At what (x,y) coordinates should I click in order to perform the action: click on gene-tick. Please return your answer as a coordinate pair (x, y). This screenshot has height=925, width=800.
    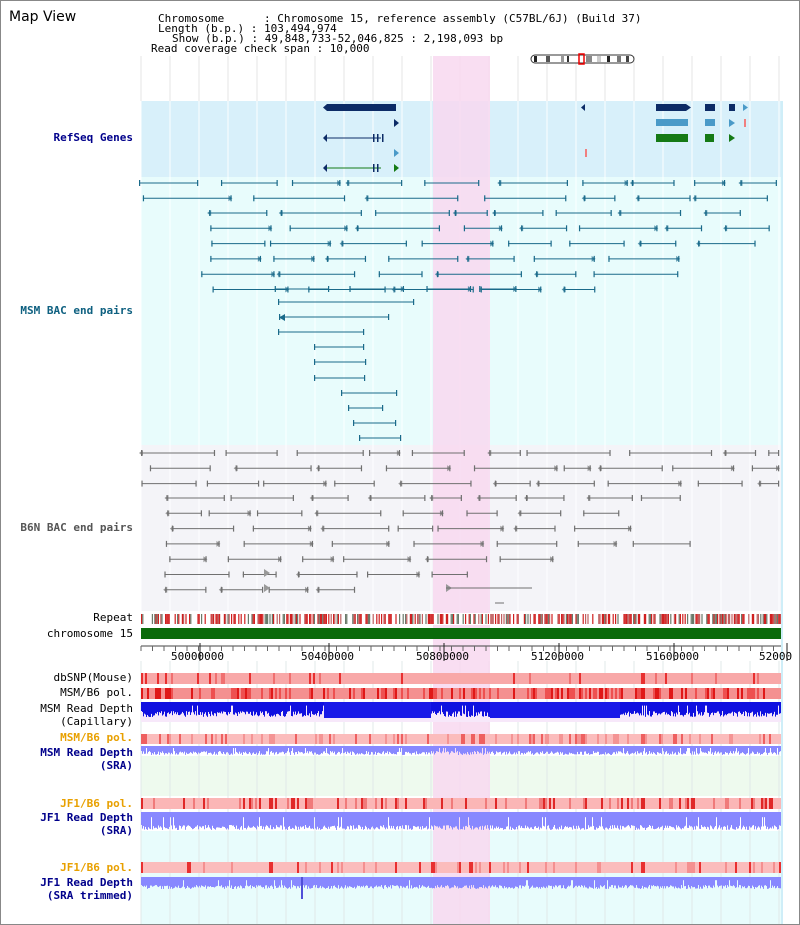
    Looking at the image, I should click on (586, 153).